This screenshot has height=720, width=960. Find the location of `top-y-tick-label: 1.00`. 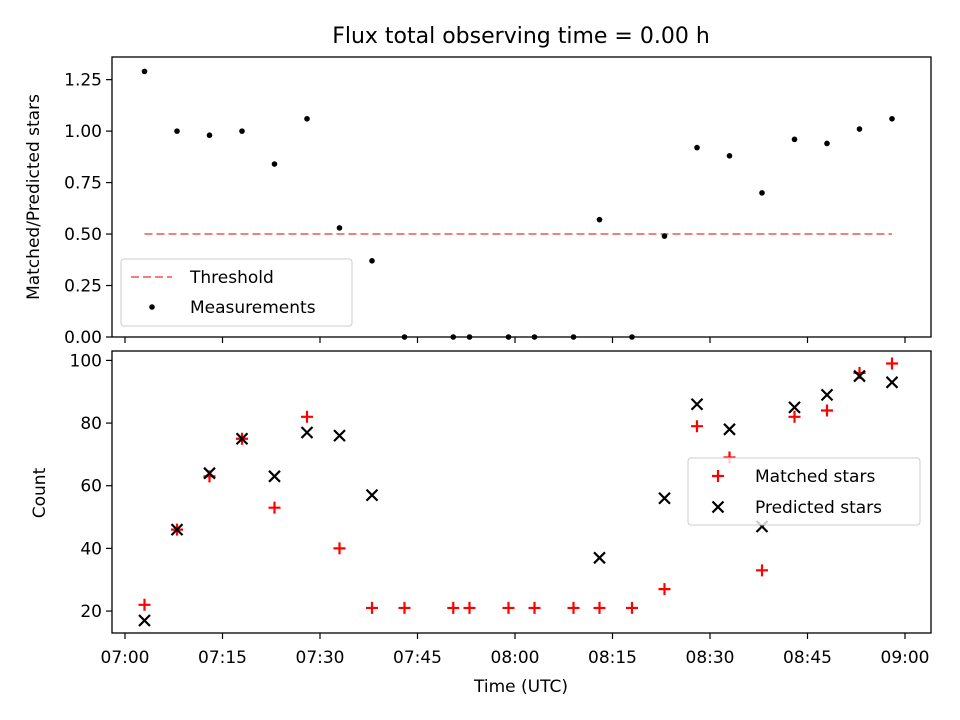

top-y-tick-label: 1.00 is located at coordinates (83, 132).